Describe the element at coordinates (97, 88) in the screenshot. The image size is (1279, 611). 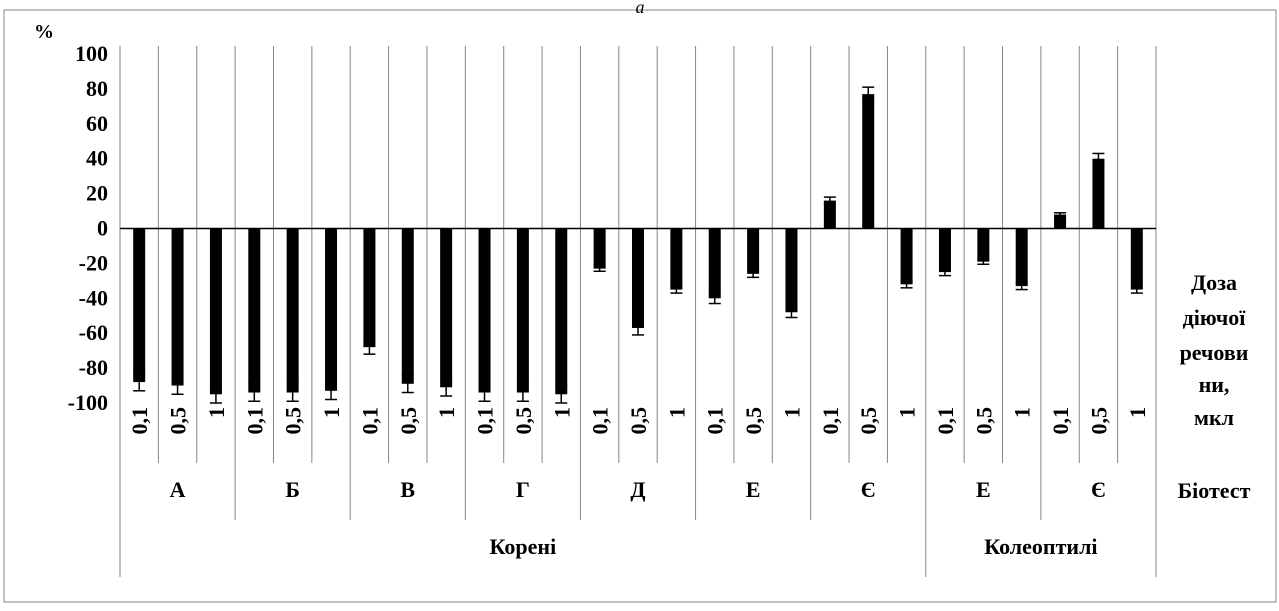
I see `y-tick-label: 80` at that location.